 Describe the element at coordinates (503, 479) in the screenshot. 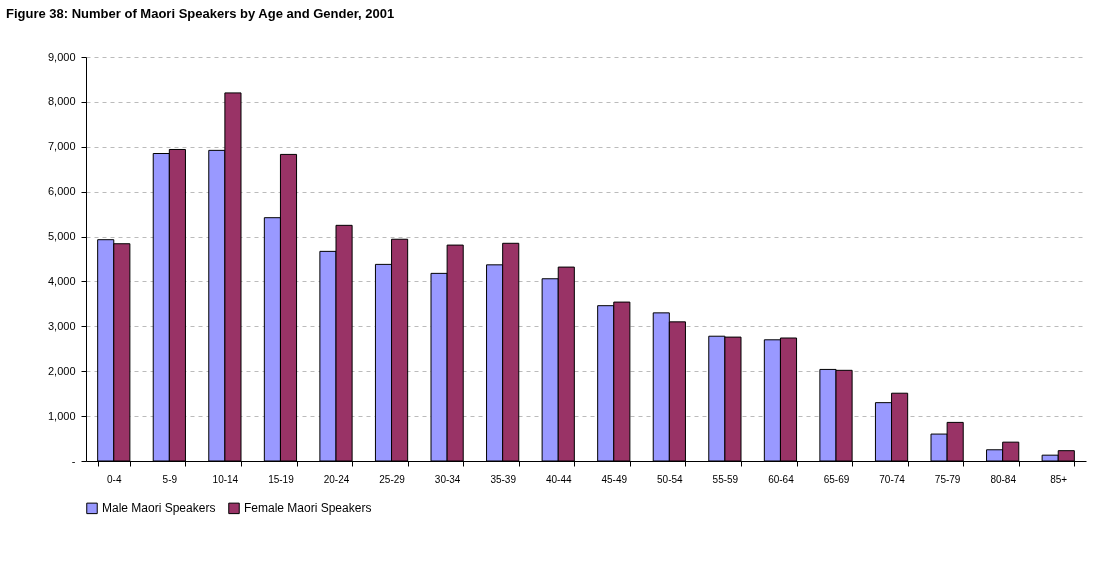

I see `x-tick-label: 35-39` at that location.